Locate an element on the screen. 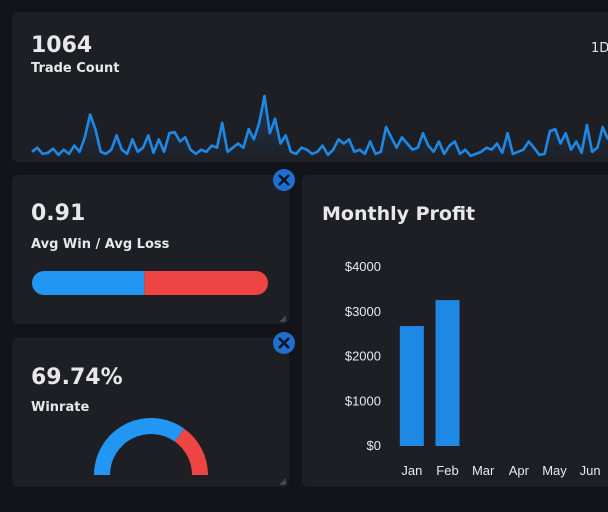 The image size is (608, 512). x-tick-label: Feb is located at coordinates (447, 470).